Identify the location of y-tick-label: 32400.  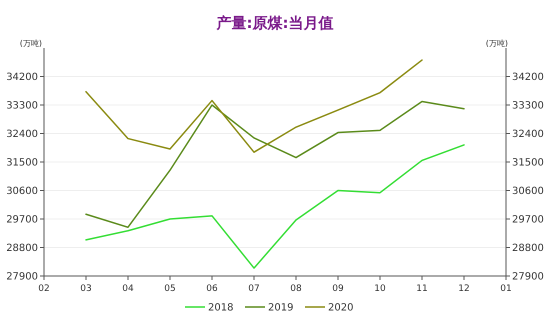
(22, 134).